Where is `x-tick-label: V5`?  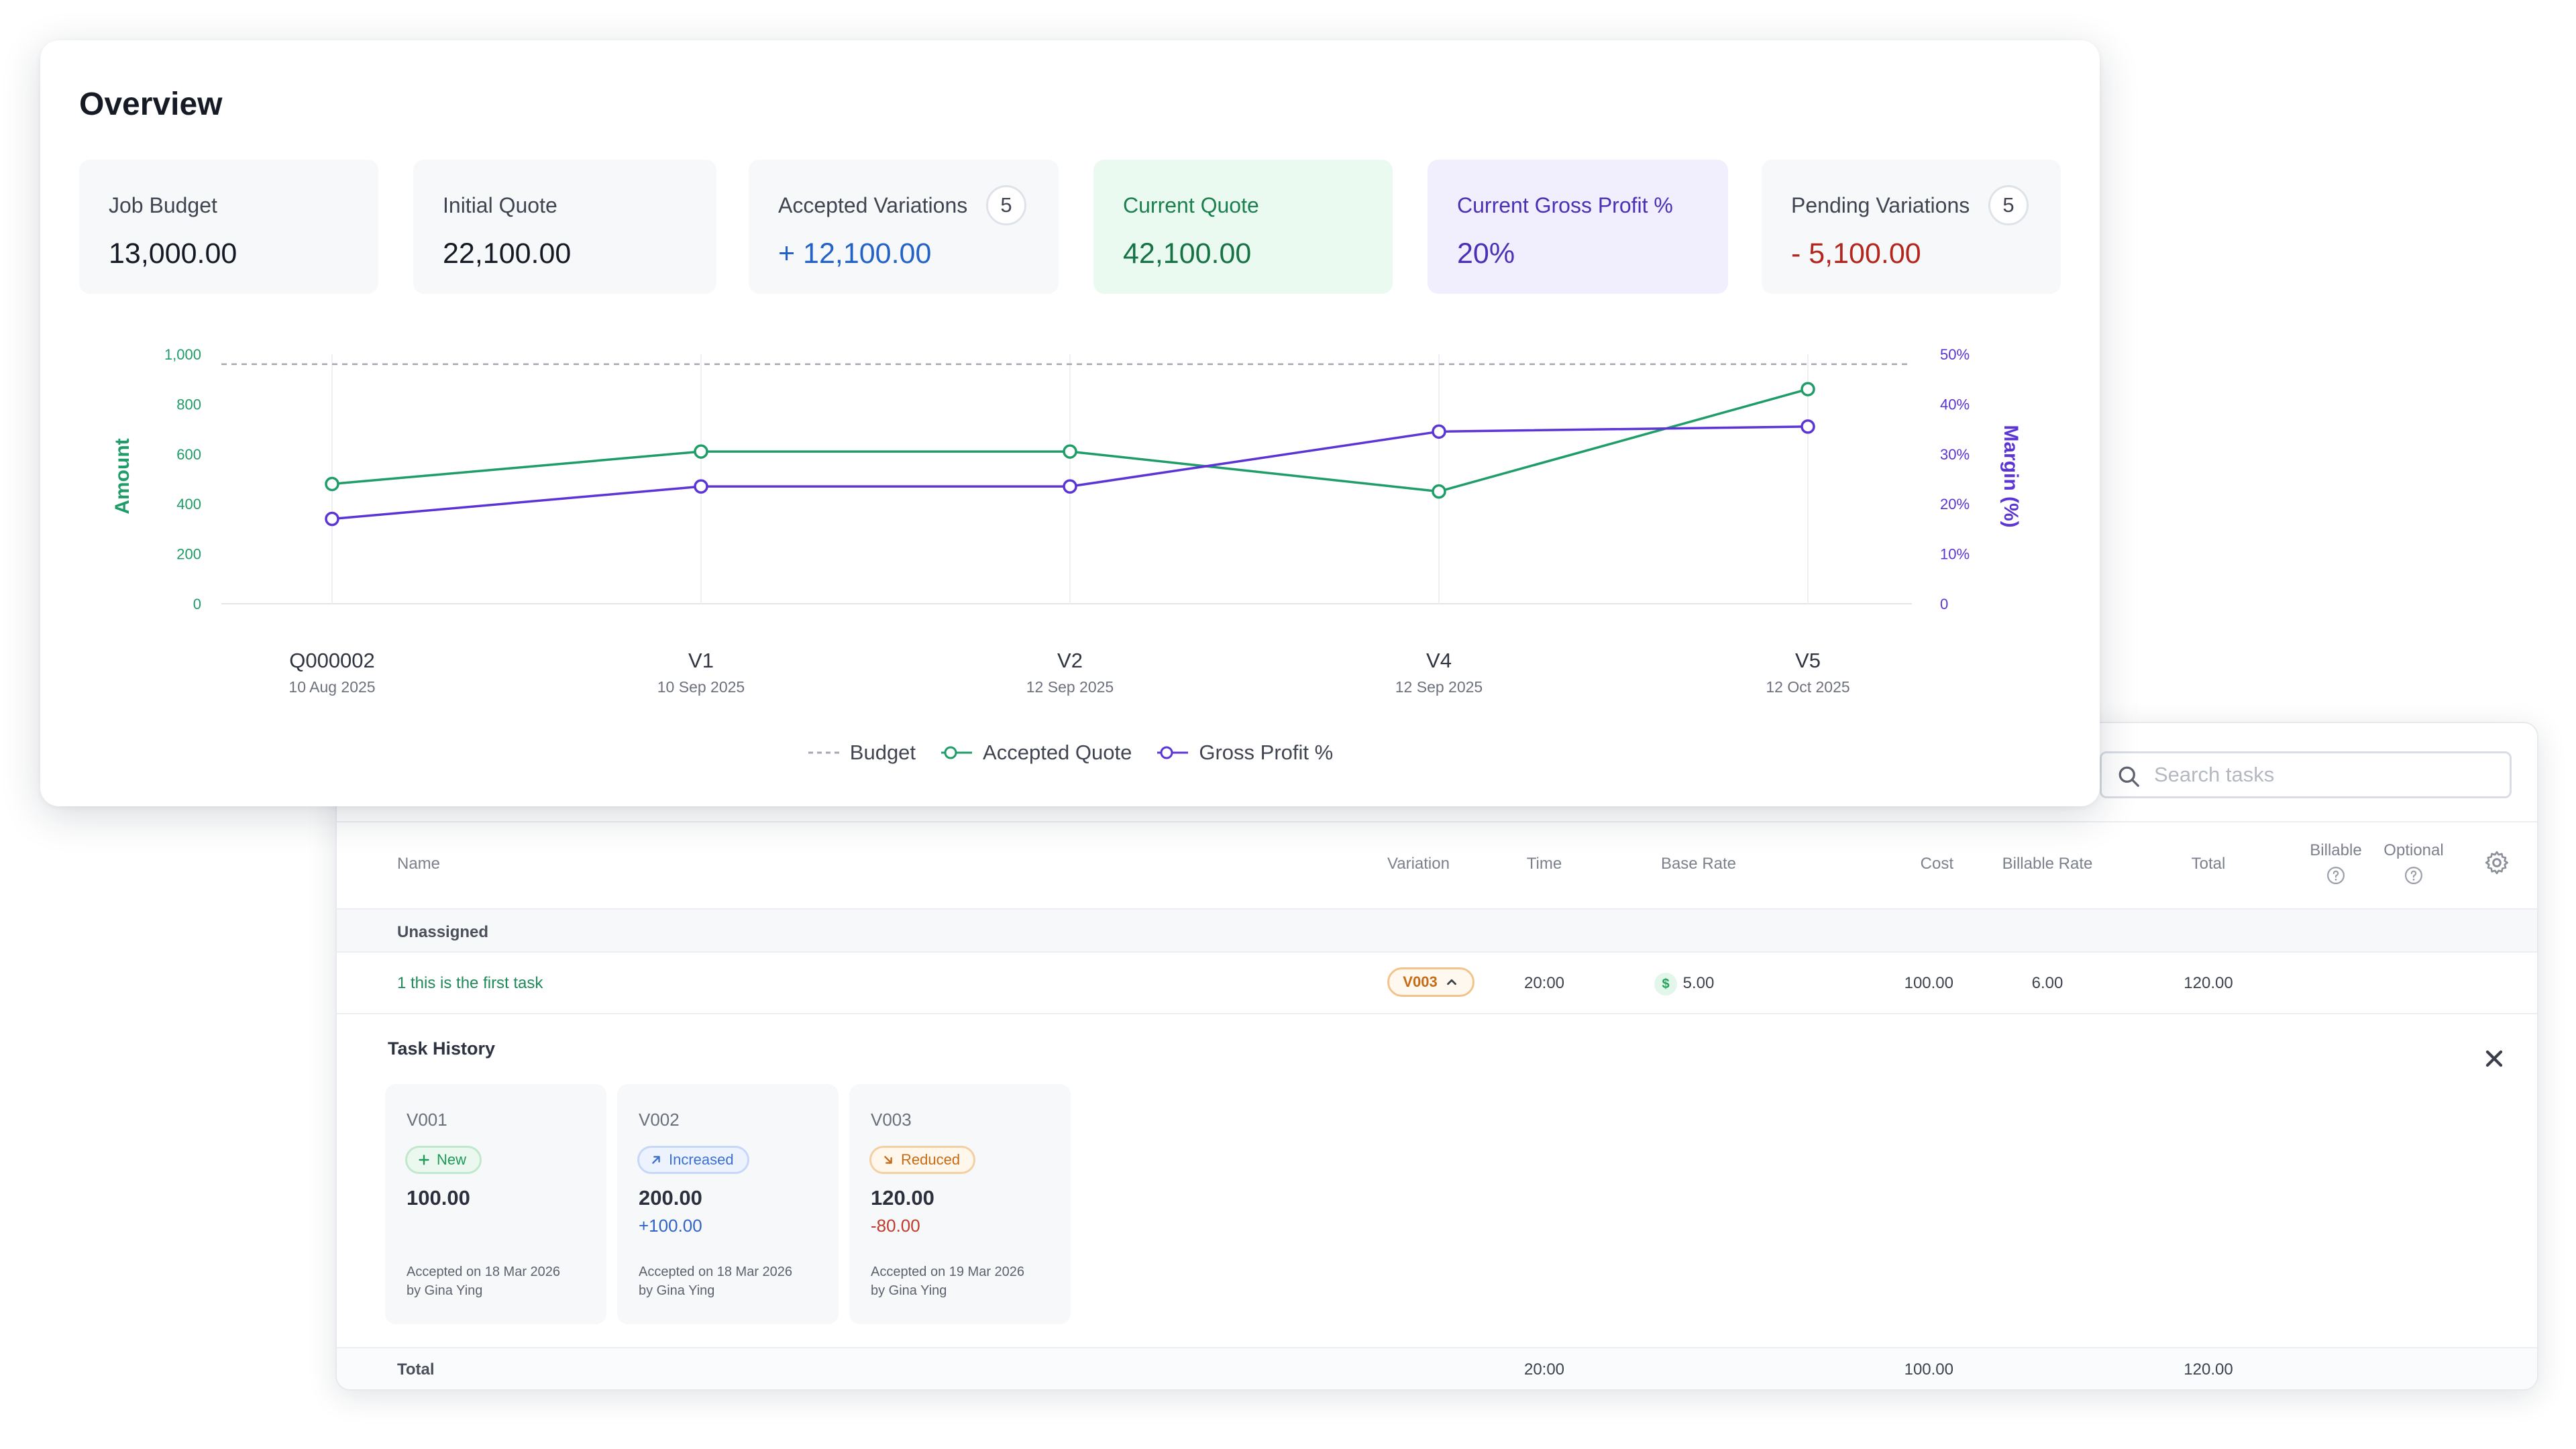 x-tick-label: V5 is located at coordinates (1808, 660).